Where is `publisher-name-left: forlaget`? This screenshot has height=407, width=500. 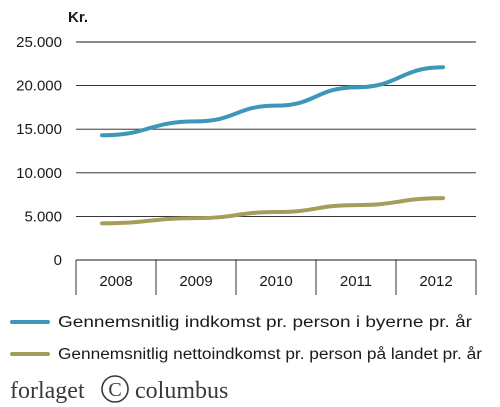
publisher-name-left: forlaget is located at coordinates (47, 391).